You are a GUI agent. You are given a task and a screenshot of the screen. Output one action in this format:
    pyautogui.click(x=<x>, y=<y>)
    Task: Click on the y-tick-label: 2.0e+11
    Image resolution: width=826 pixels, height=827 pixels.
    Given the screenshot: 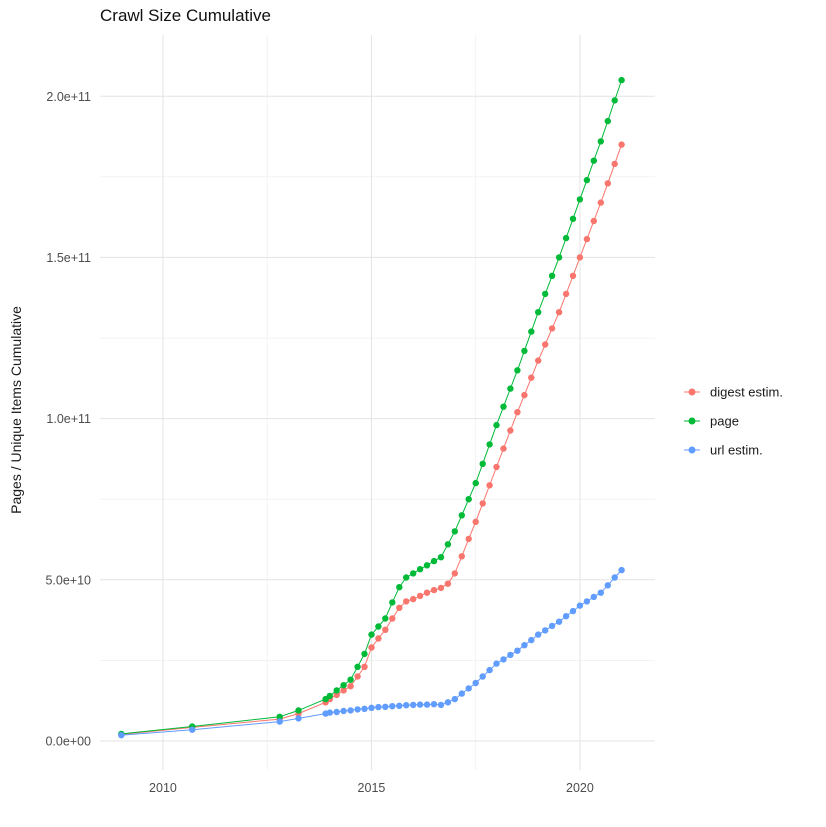 What is the action you would take?
    pyautogui.click(x=68, y=97)
    